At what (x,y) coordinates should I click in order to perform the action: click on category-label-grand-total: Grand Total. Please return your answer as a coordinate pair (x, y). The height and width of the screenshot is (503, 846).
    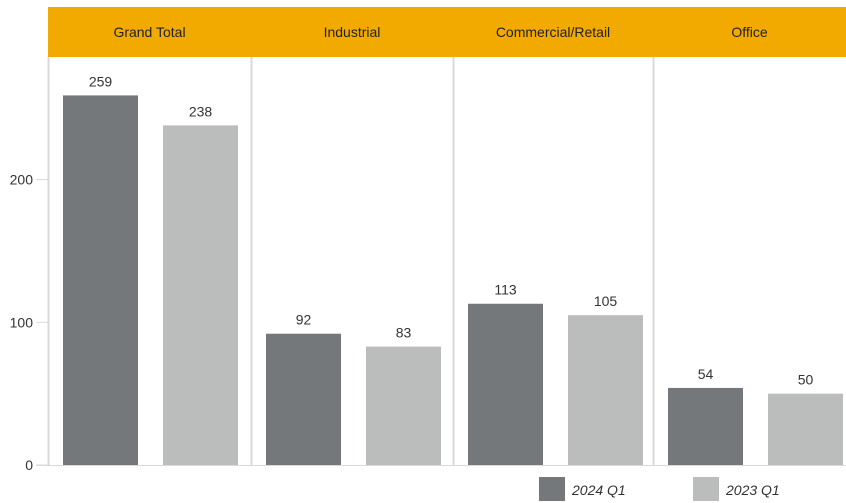
    Looking at the image, I should click on (149, 32).